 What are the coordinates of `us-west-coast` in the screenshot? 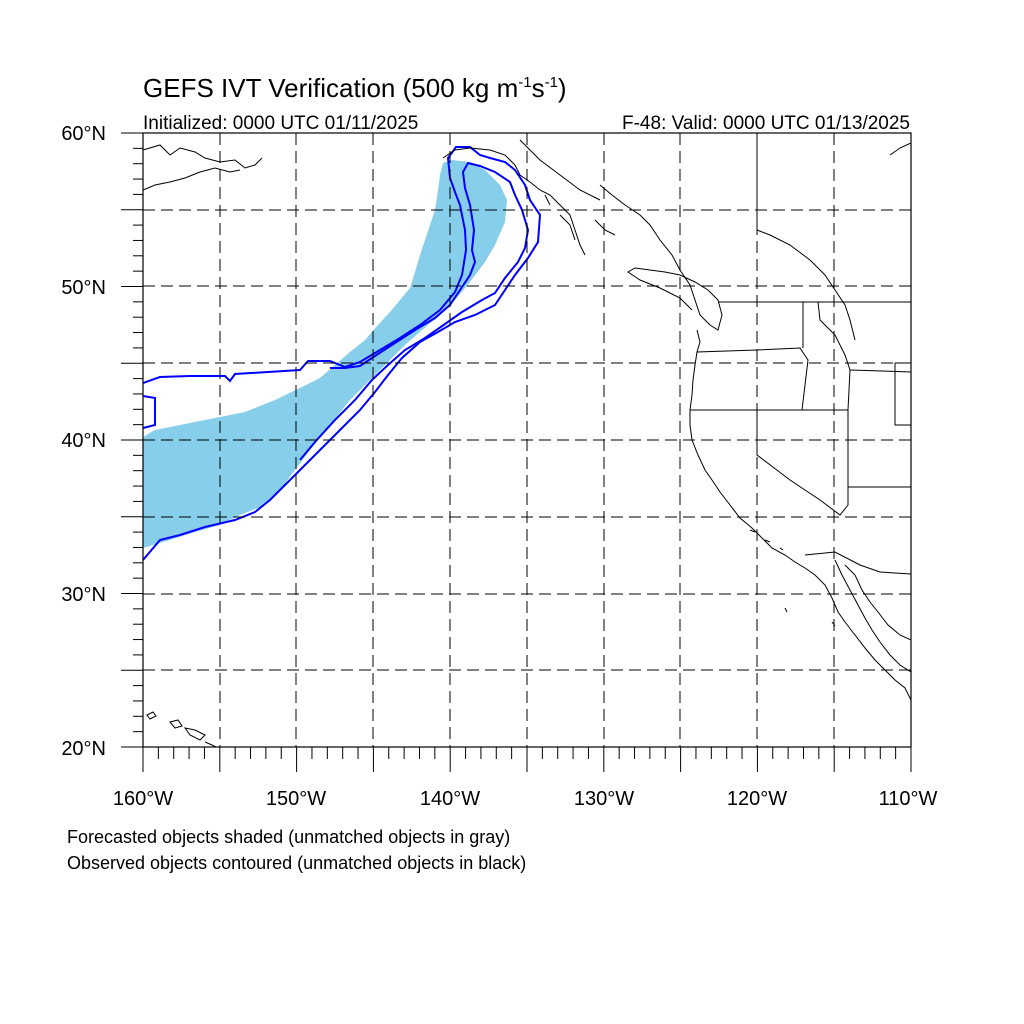 It's located at (800, 515).